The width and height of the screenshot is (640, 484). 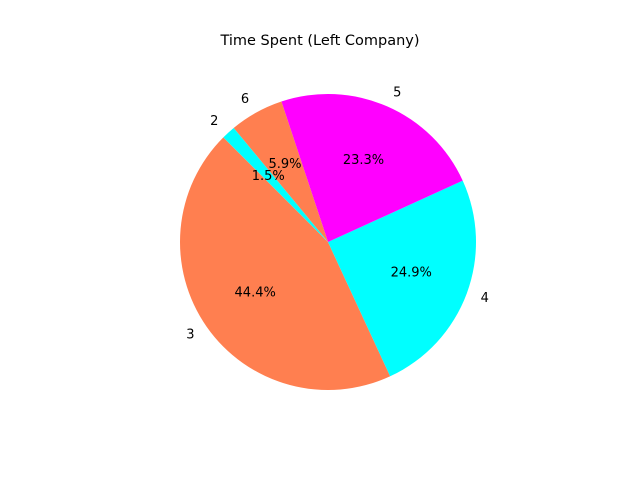 I want to click on pie-percent-label-6: 5.9%, so click(x=284, y=164).